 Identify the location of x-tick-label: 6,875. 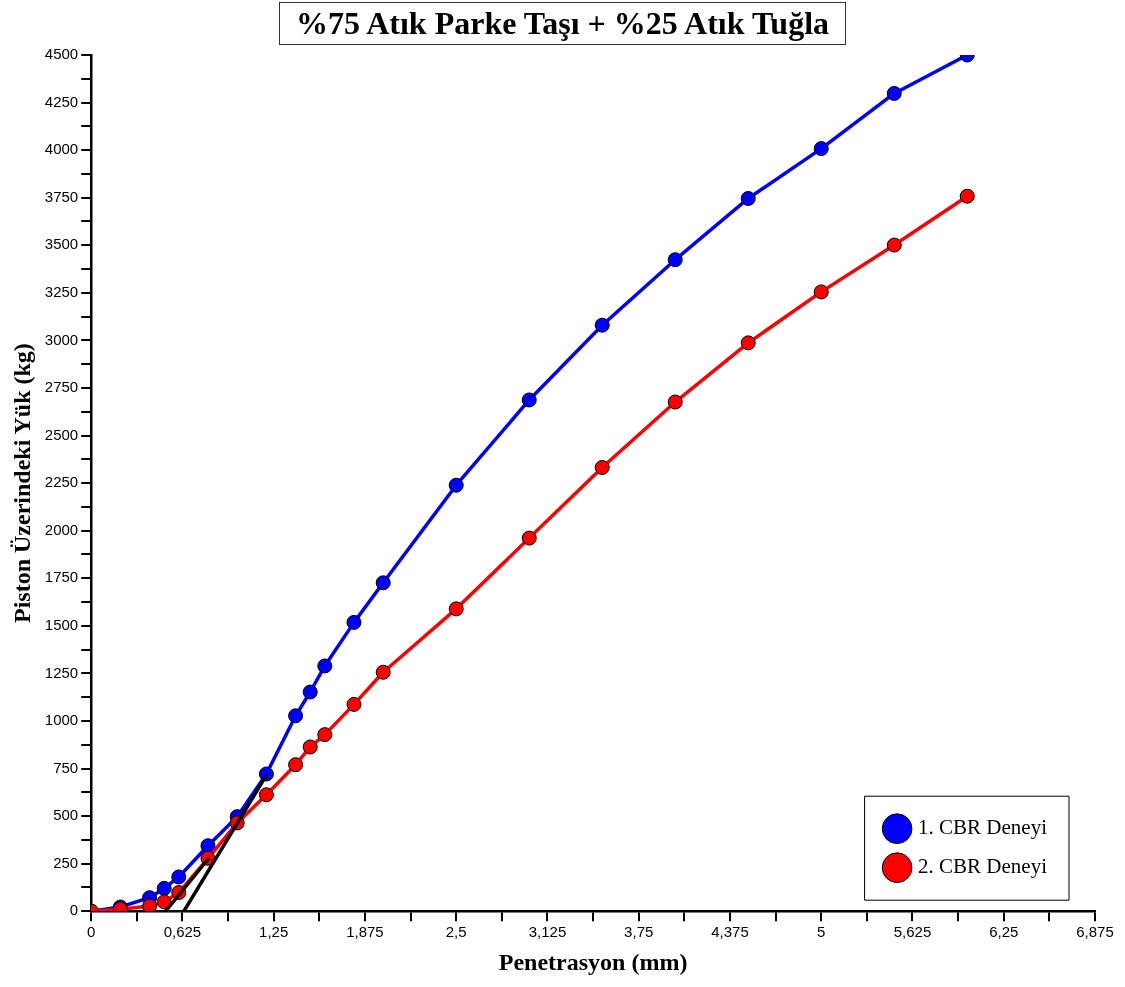
(1095, 932).